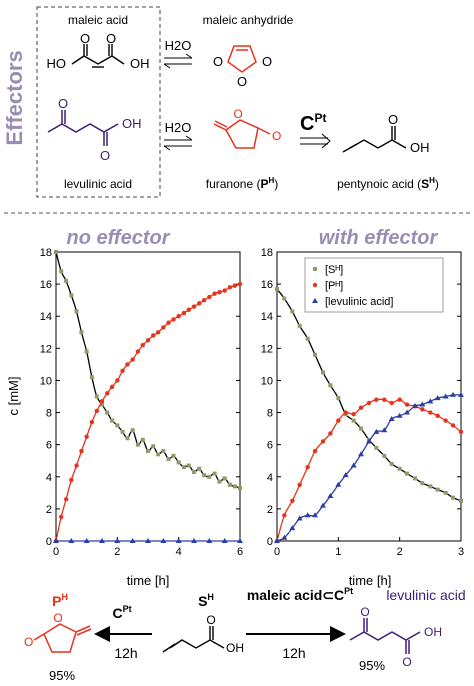 The width and height of the screenshot is (474, 686). I want to click on furanone-suffix: ), so click(276, 184).